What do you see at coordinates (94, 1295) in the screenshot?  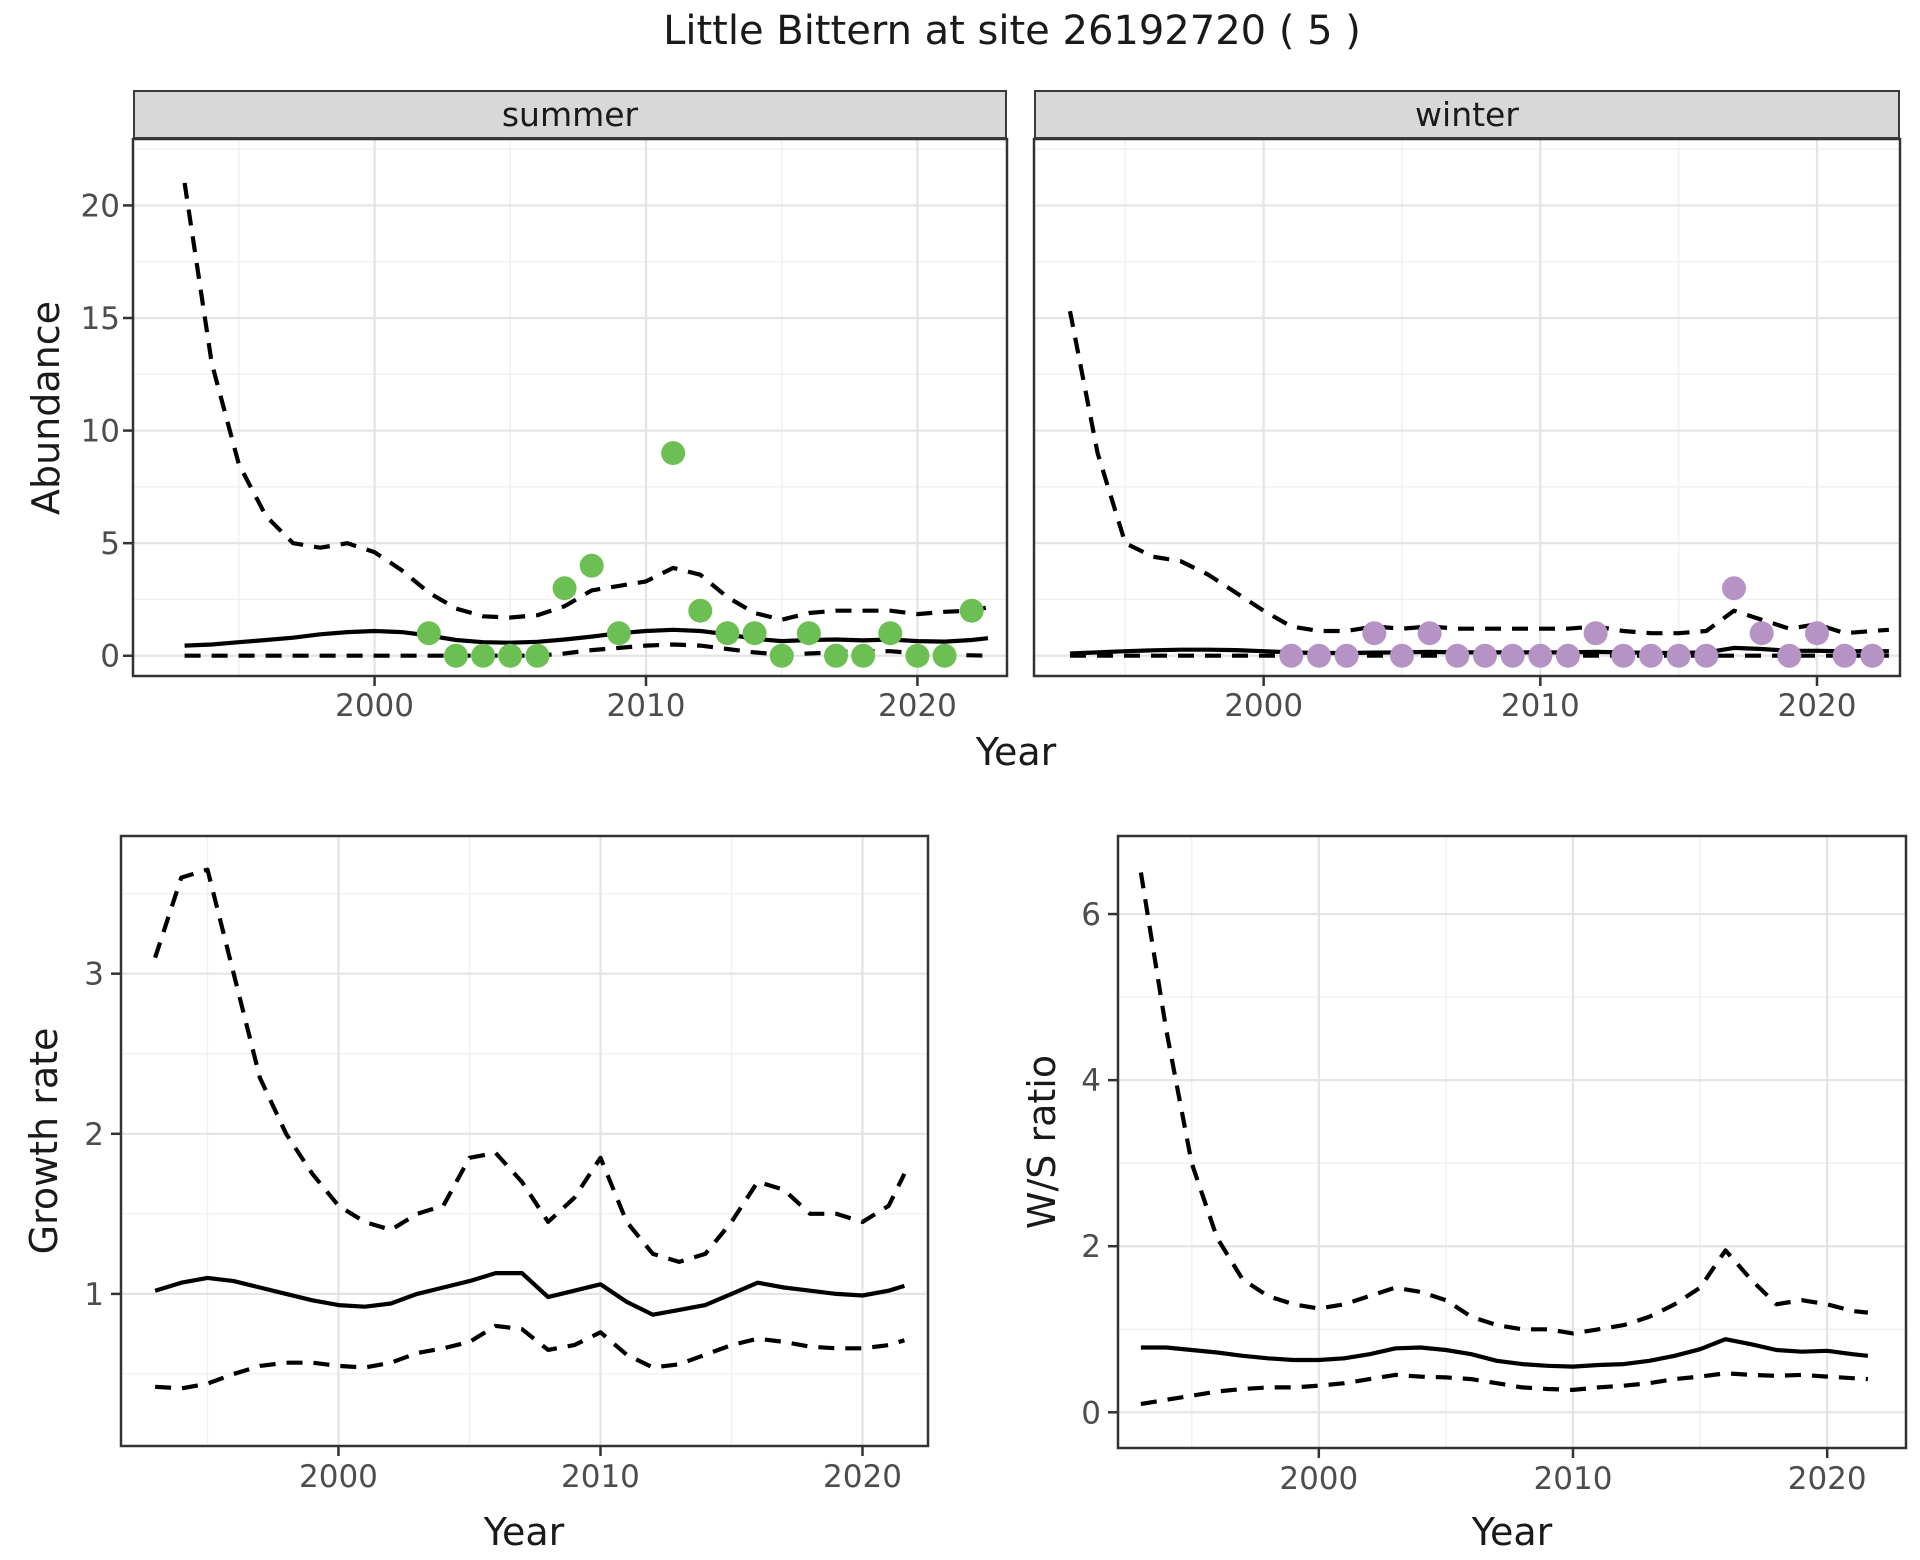 I see `y-tick-label: 1` at bounding box center [94, 1295].